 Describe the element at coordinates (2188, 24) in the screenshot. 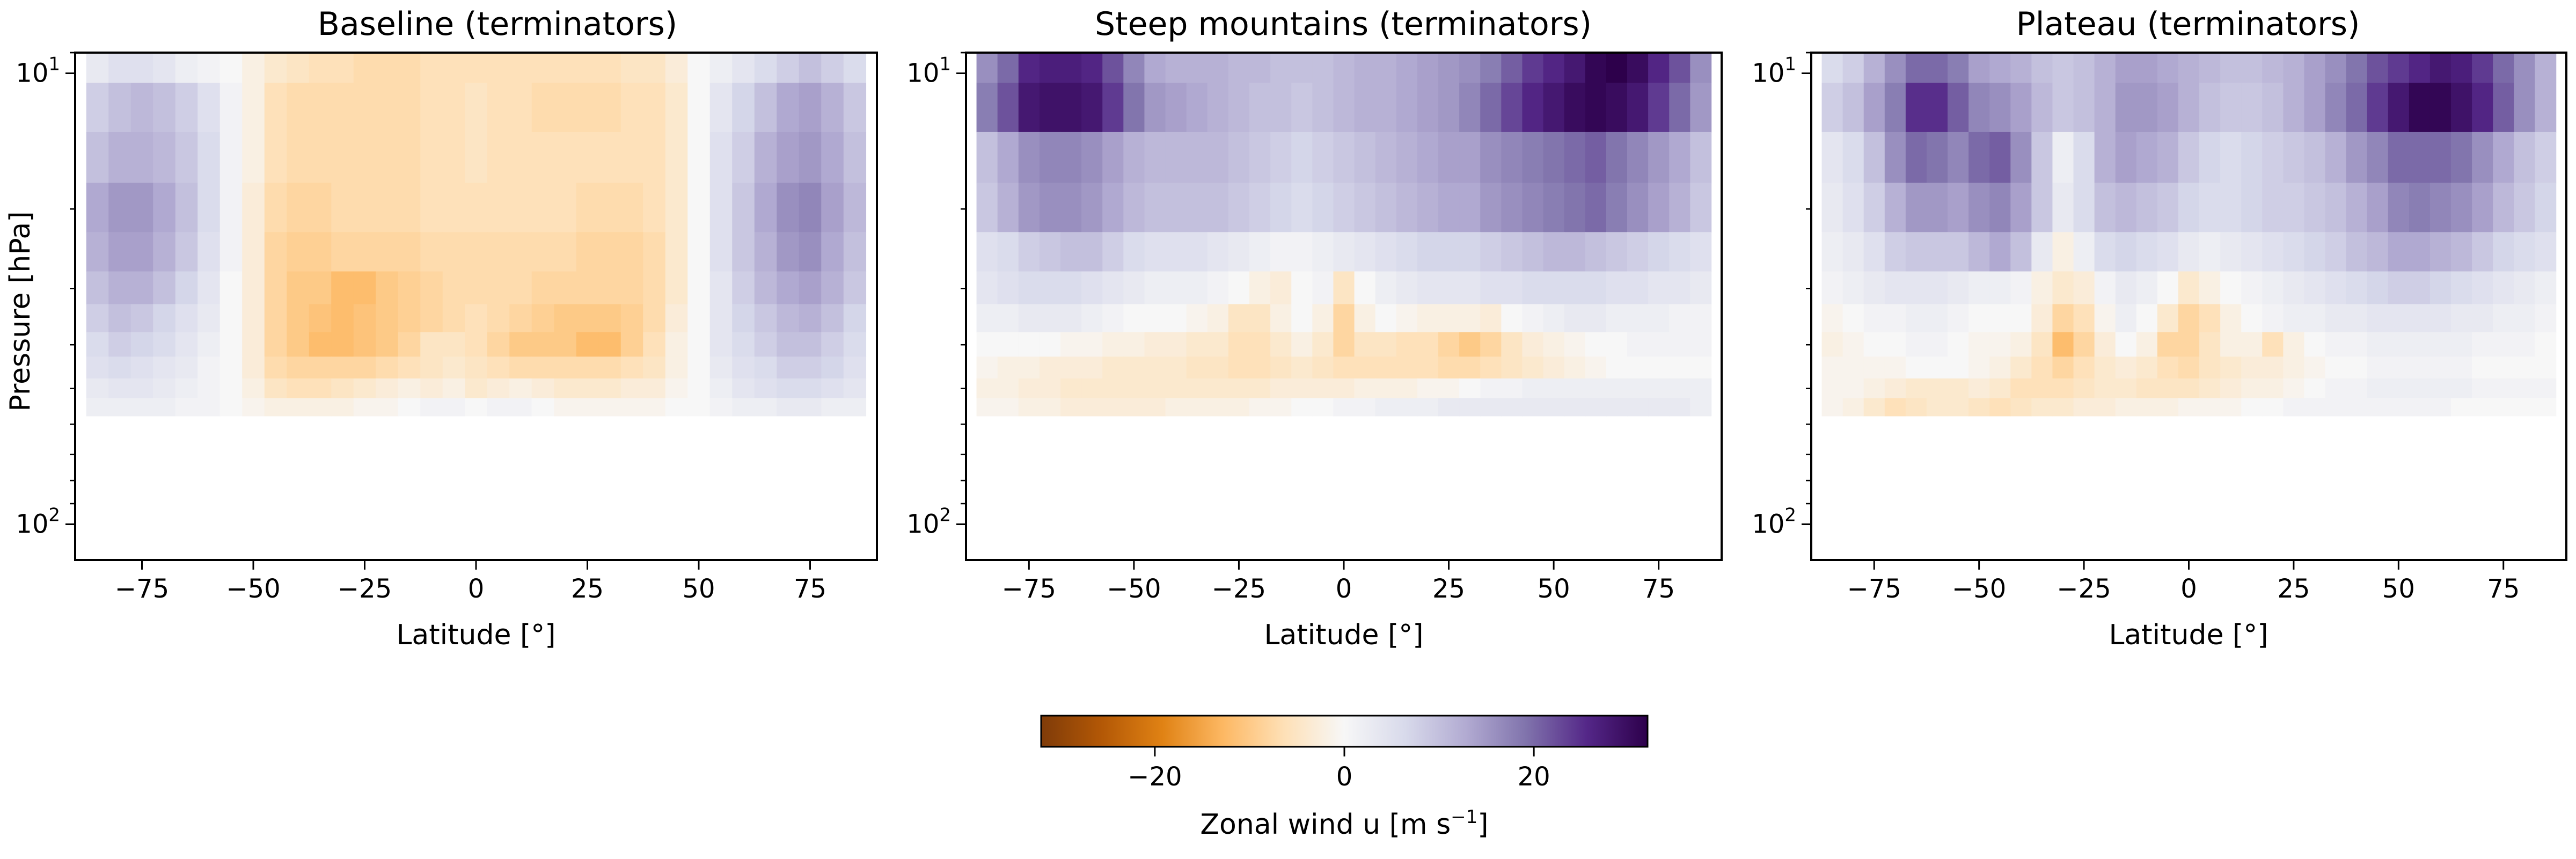

I see `panel-title: Plateau (terminators)` at that location.